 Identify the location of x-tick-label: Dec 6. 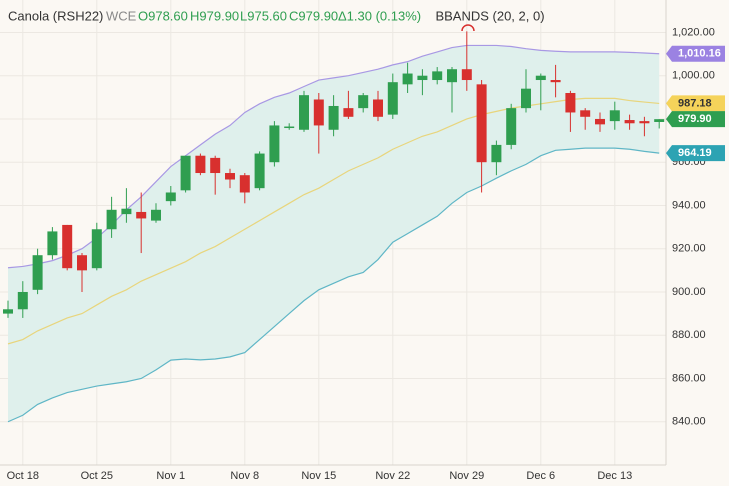
(540, 476).